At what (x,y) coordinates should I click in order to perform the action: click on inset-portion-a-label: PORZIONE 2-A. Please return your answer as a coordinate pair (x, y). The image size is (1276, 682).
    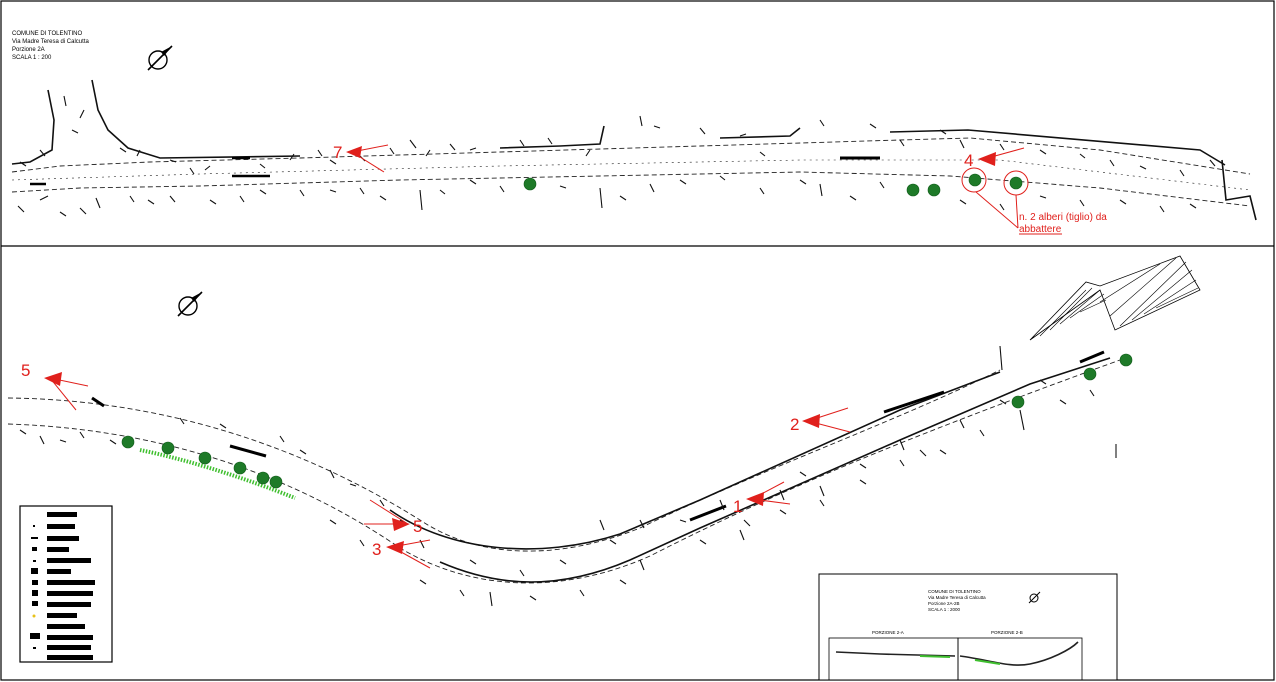
    Looking at the image, I should click on (888, 632).